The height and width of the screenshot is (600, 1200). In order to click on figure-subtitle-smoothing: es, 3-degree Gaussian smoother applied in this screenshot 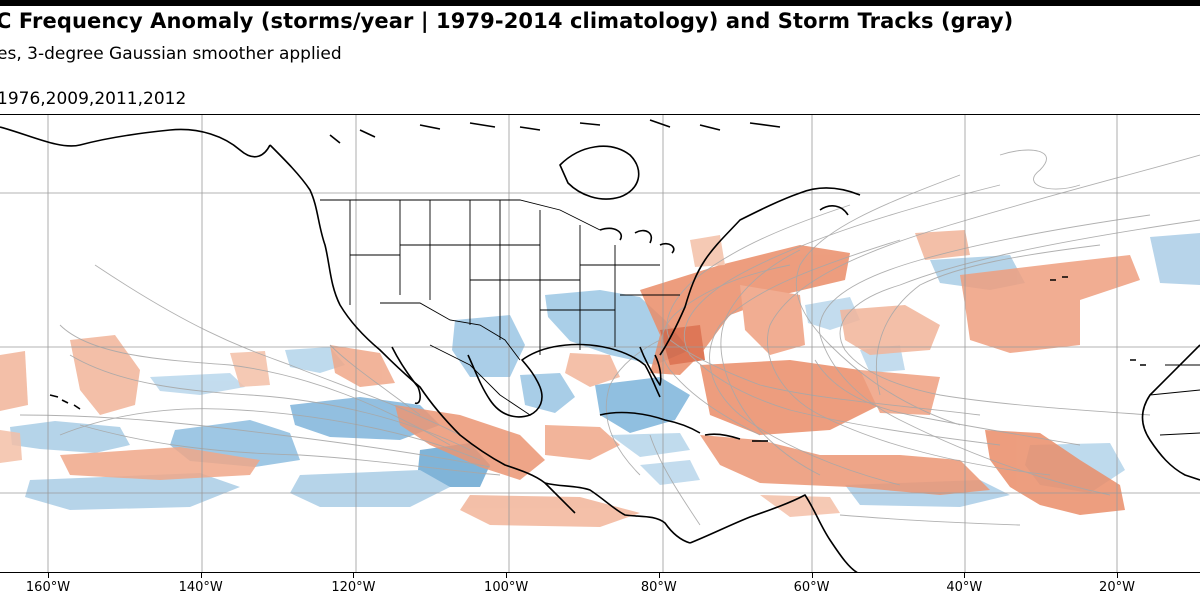, I will do `click(171, 54)`.